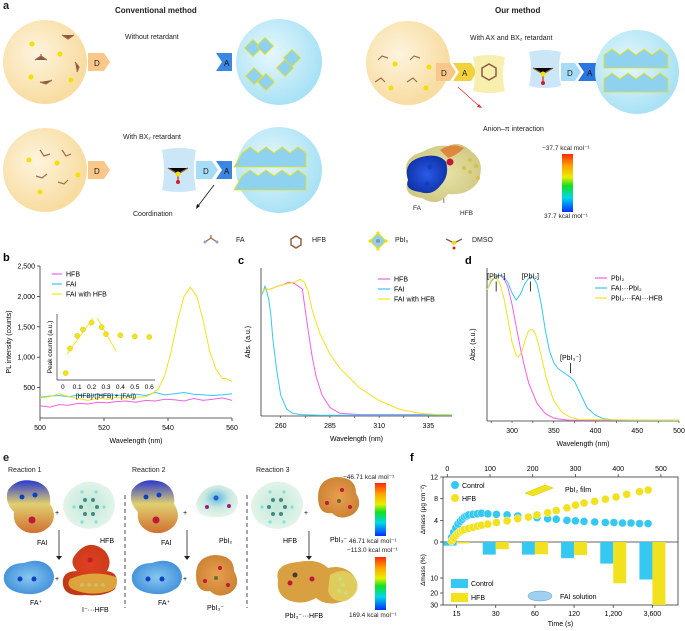 The image size is (685, 631). What do you see at coordinates (637, 431) in the screenshot?
I see `x-tick-label: 450` at bounding box center [637, 431].